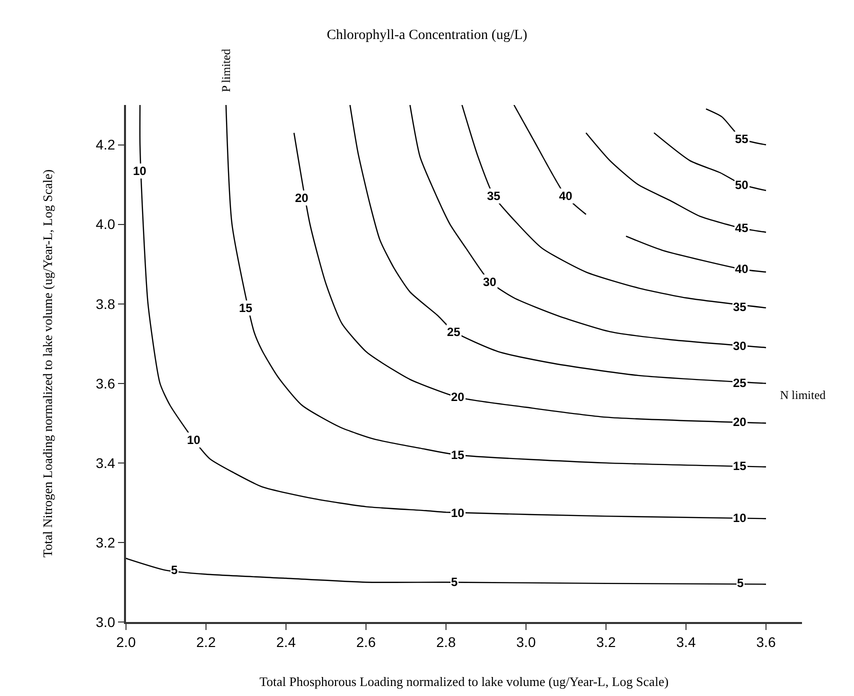 The image size is (854, 696). I want to click on y-tick-label: 3.2, so click(106, 542).